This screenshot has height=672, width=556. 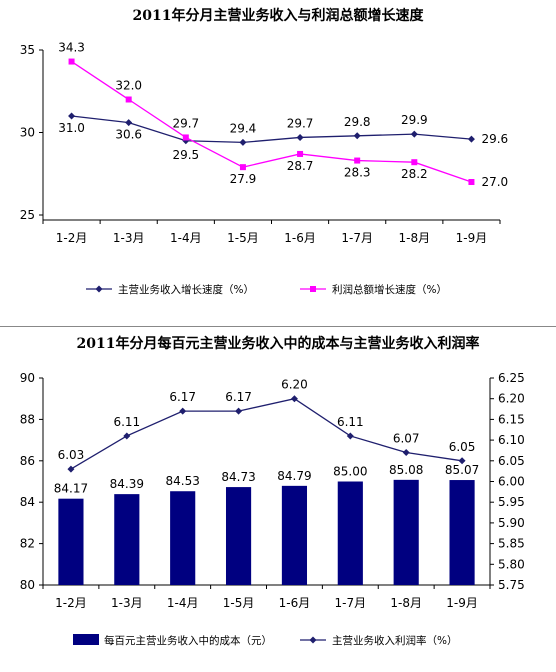 What do you see at coordinates (511, 378) in the screenshot?
I see `y2-tick-label: 6.25` at bounding box center [511, 378].